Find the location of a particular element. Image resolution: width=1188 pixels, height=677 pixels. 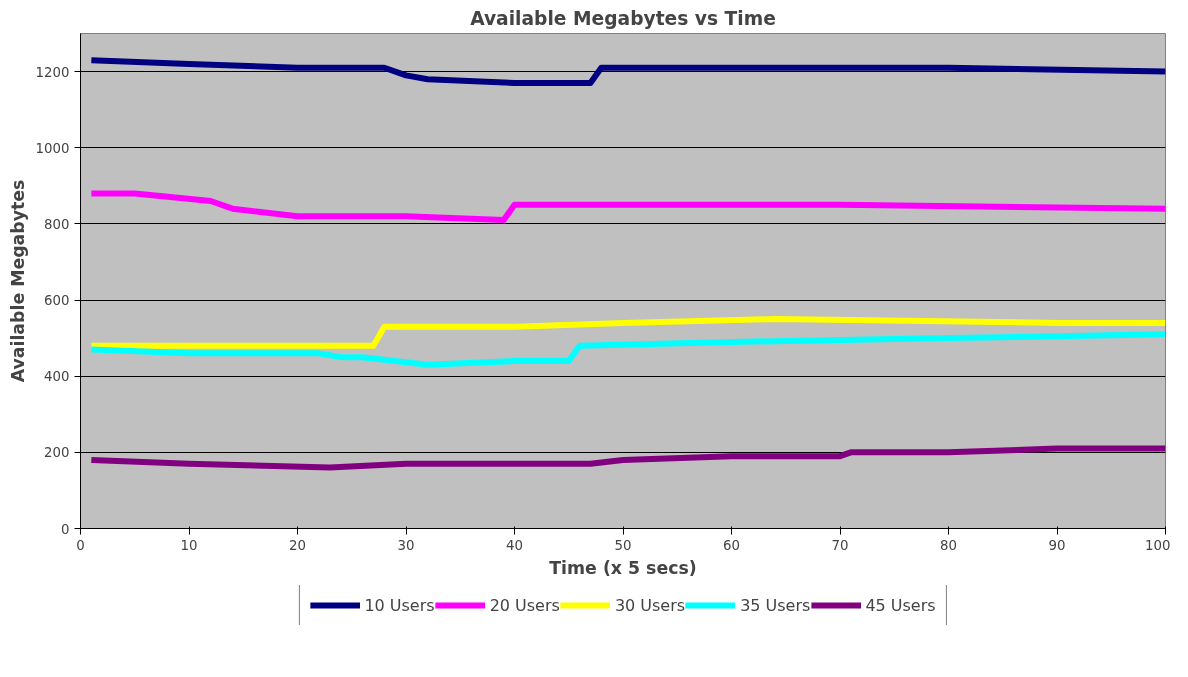

x-tick-label: 70 is located at coordinates (840, 545).